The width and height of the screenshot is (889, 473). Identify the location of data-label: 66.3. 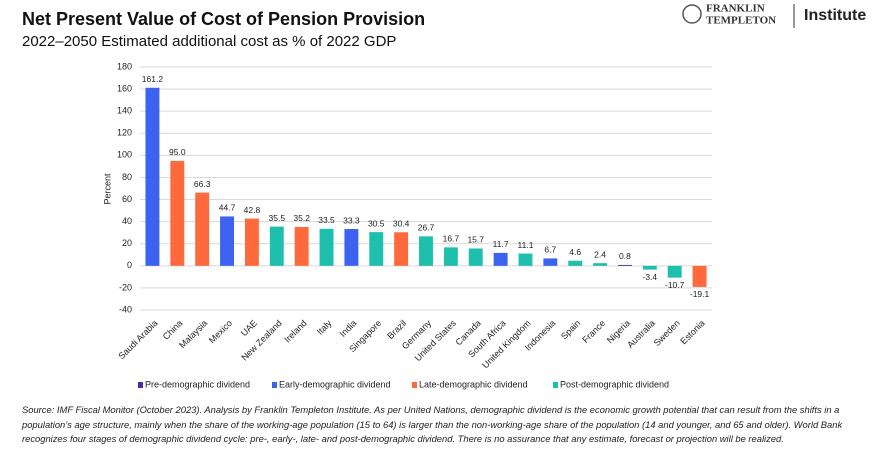
(202, 184).